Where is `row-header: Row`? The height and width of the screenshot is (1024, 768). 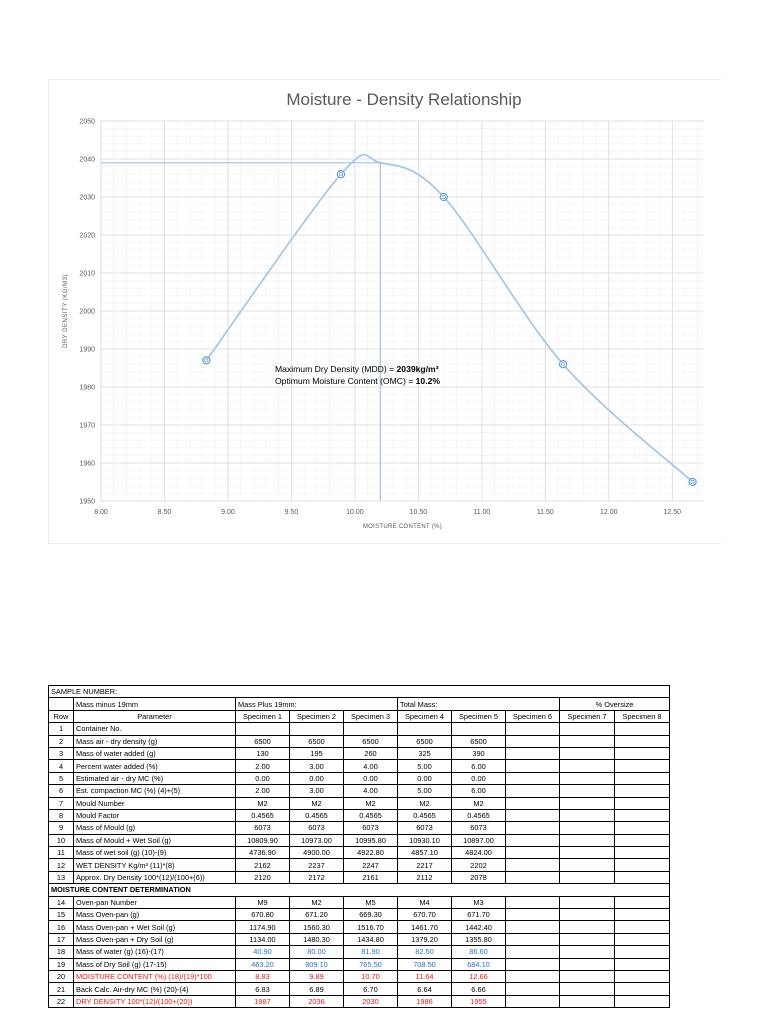
row-header: Row is located at coordinates (61, 716).